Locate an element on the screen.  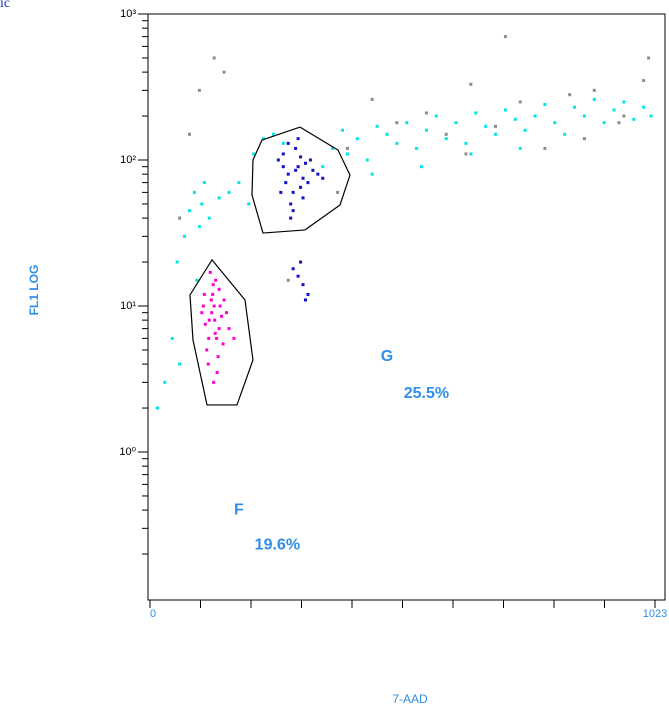
annotation: 25.5% is located at coordinates (426, 393).